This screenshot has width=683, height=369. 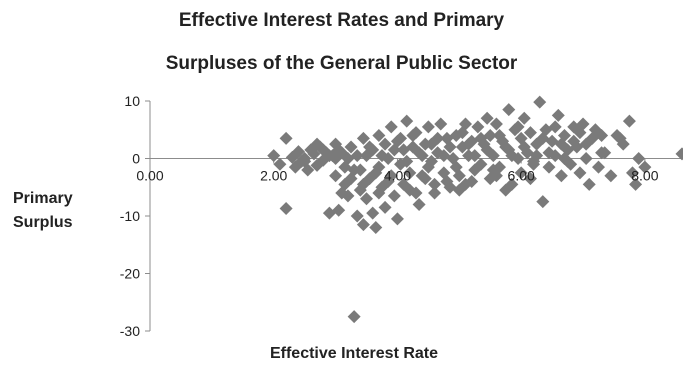 What do you see at coordinates (53, 211) in the screenshot?
I see `y-axis-title: Primary Surplus` at bounding box center [53, 211].